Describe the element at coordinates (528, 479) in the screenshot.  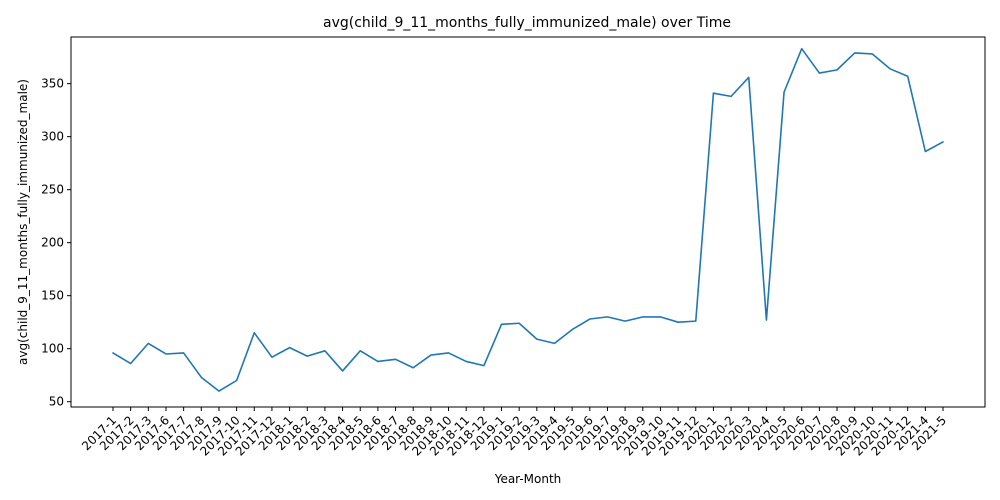
I see `x-axis-label: Year-Month` at that location.